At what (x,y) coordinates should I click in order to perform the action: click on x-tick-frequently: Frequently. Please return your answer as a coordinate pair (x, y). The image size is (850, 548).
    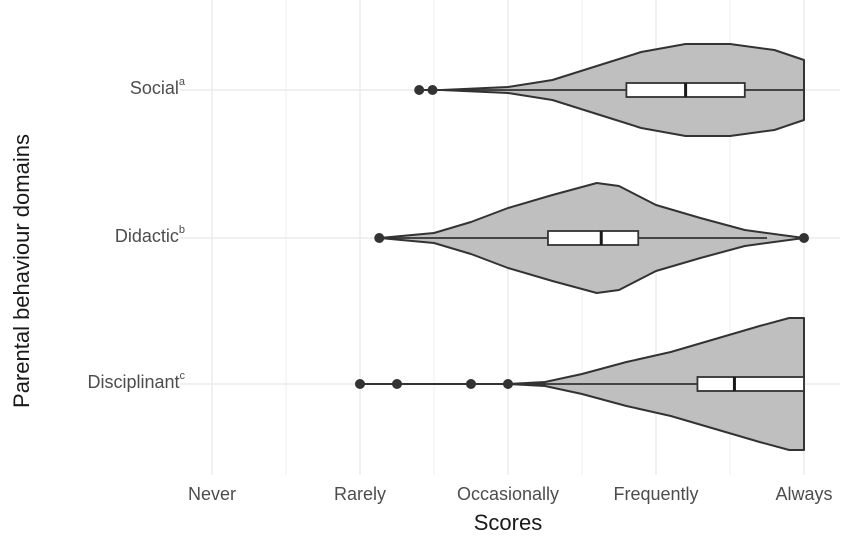
    Looking at the image, I should click on (656, 494).